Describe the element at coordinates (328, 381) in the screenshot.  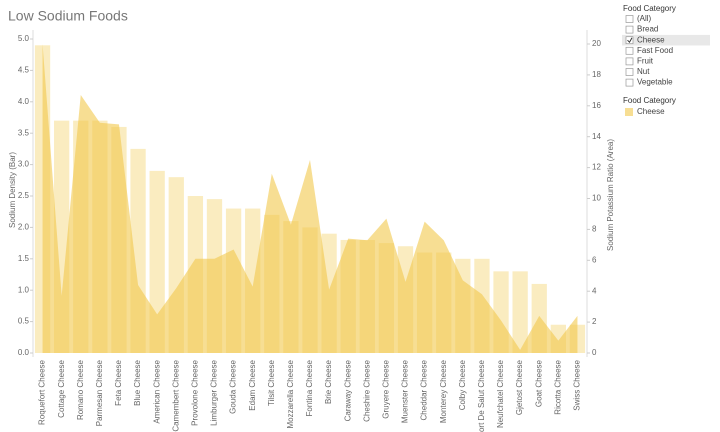
I see `x-tick-label: Brie Cheese` at that location.